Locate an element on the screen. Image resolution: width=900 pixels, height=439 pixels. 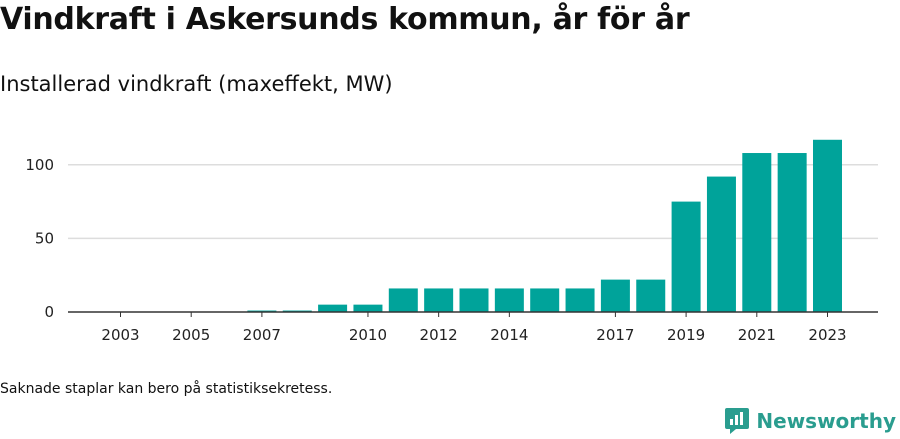
bar-2020 is located at coordinates (721, 244).